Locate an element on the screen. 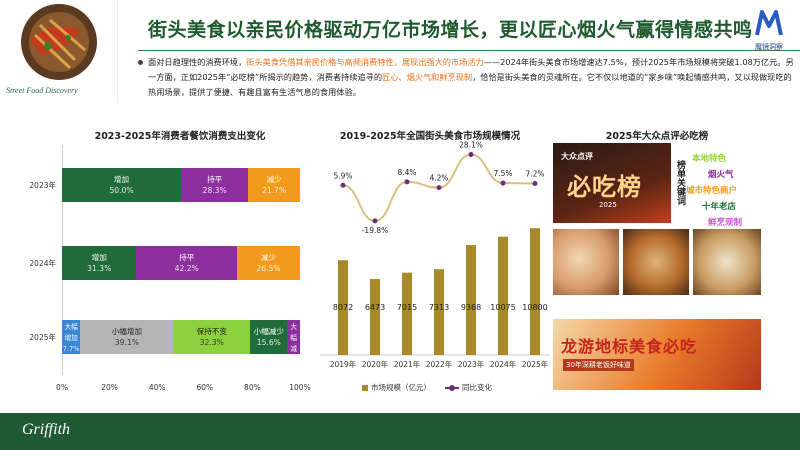  poster-big-title: 必吃榜 is located at coordinates (604, 187).